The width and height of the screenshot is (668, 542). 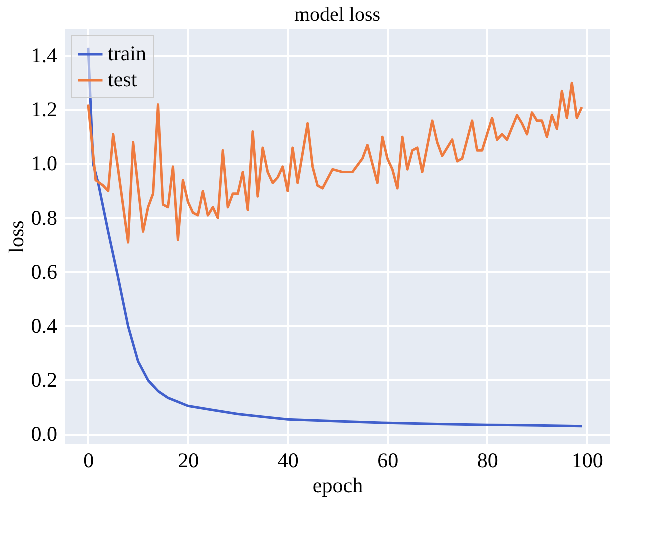 What do you see at coordinates (16, 237) in the screenshot?
I see `y-axis-title: loss` at bounding box center [16, 237].